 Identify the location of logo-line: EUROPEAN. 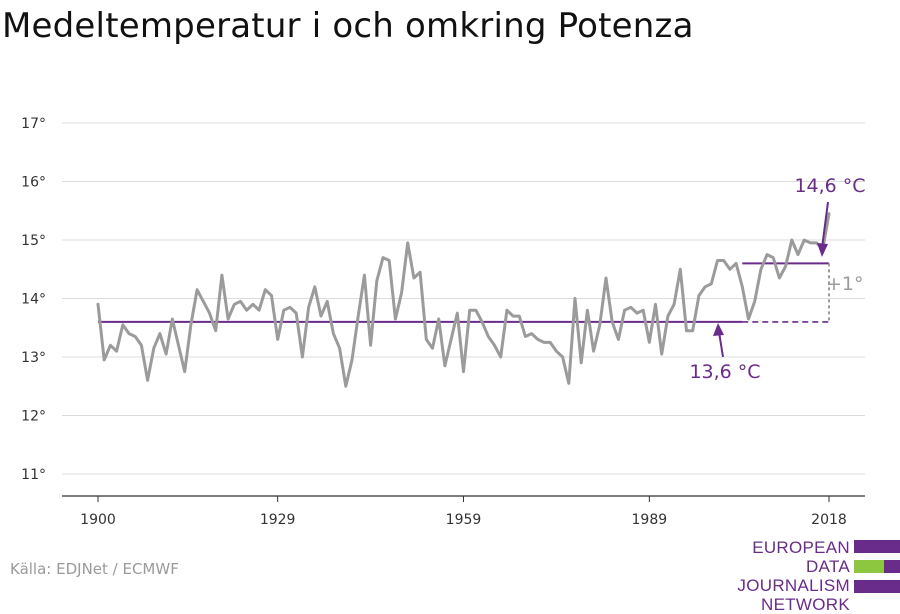
(801, 547).